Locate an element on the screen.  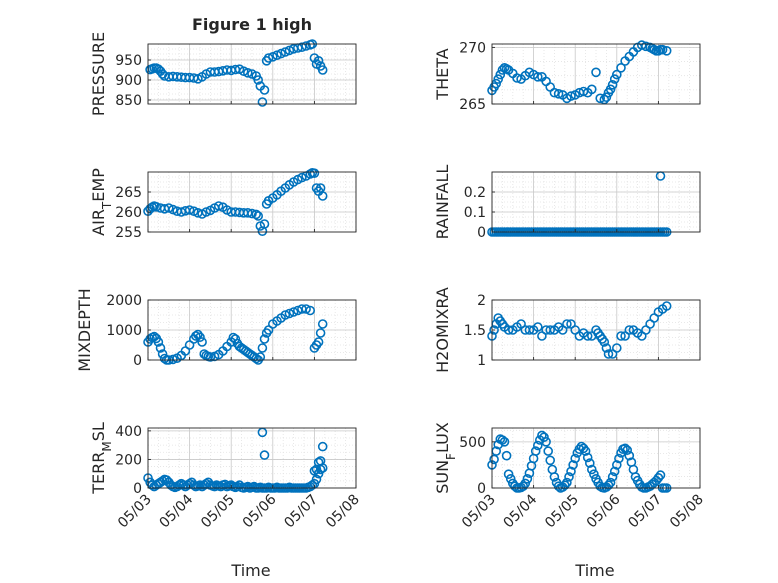
y-tick-label: 1000 is located at coordinates (124, 331).